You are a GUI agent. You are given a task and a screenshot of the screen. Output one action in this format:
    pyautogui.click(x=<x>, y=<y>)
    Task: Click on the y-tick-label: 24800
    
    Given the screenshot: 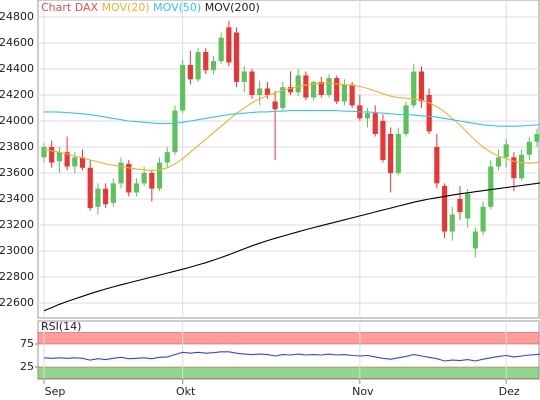 What is the action you would take?
    pyautogui.click(x=17, y=16)
    